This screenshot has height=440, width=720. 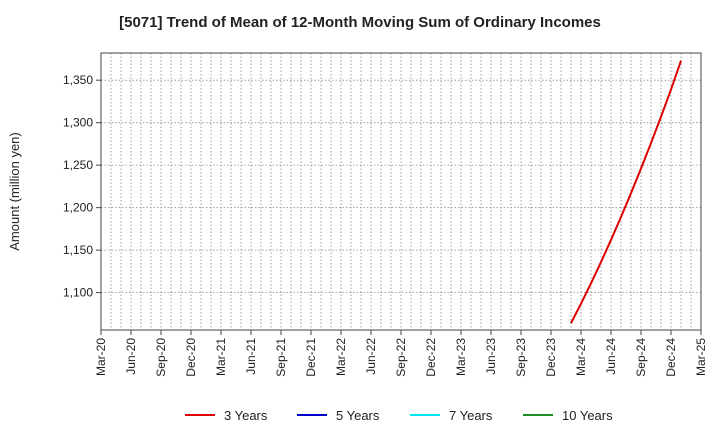 I want to click on legend-item: 5 Years, so click(x=338, y=415).